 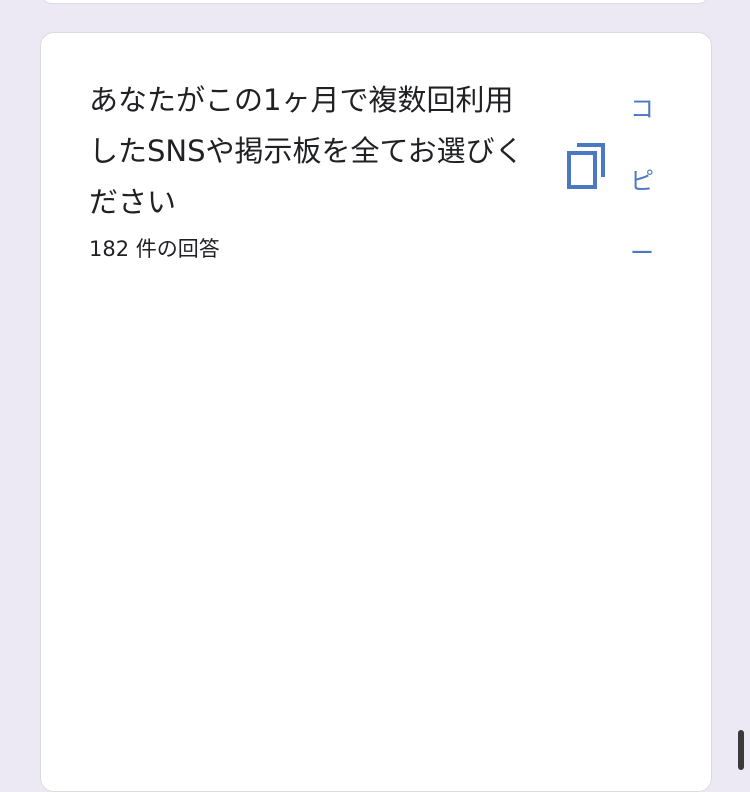 I want to click on copy-label-char-1: コ, so click(x=642, y=109).